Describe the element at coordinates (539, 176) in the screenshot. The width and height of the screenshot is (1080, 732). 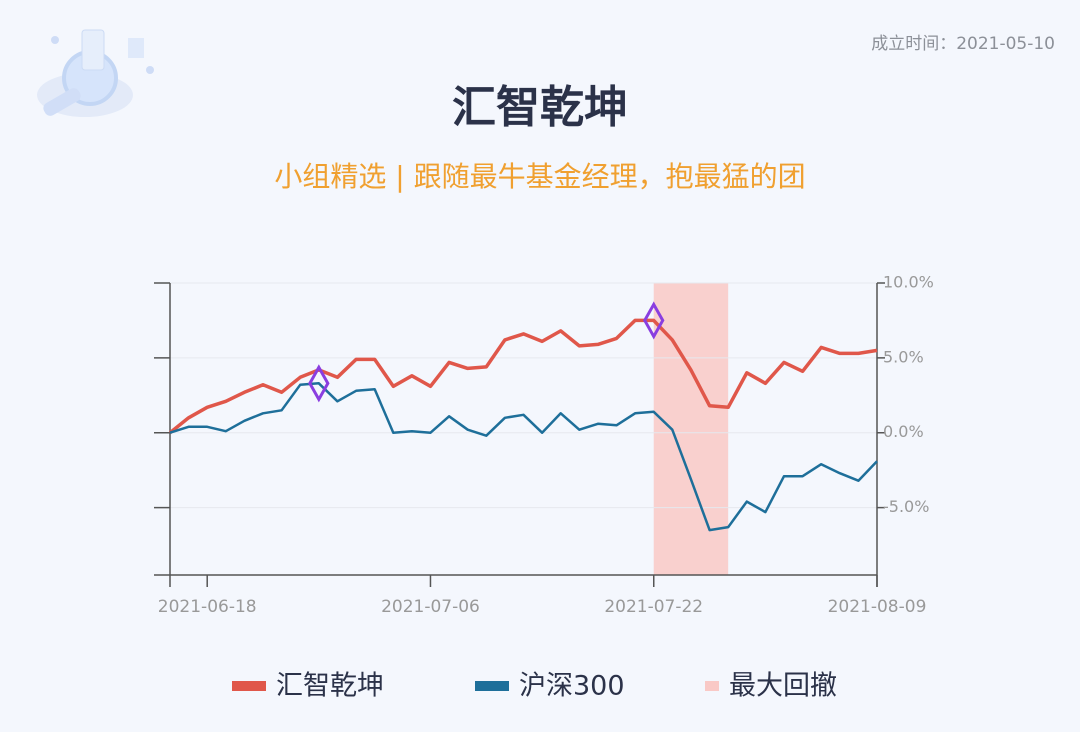
I see `chart-subtitle: 小组精选 | 跟随最牛基金经理，抱最猛的团` at that location.